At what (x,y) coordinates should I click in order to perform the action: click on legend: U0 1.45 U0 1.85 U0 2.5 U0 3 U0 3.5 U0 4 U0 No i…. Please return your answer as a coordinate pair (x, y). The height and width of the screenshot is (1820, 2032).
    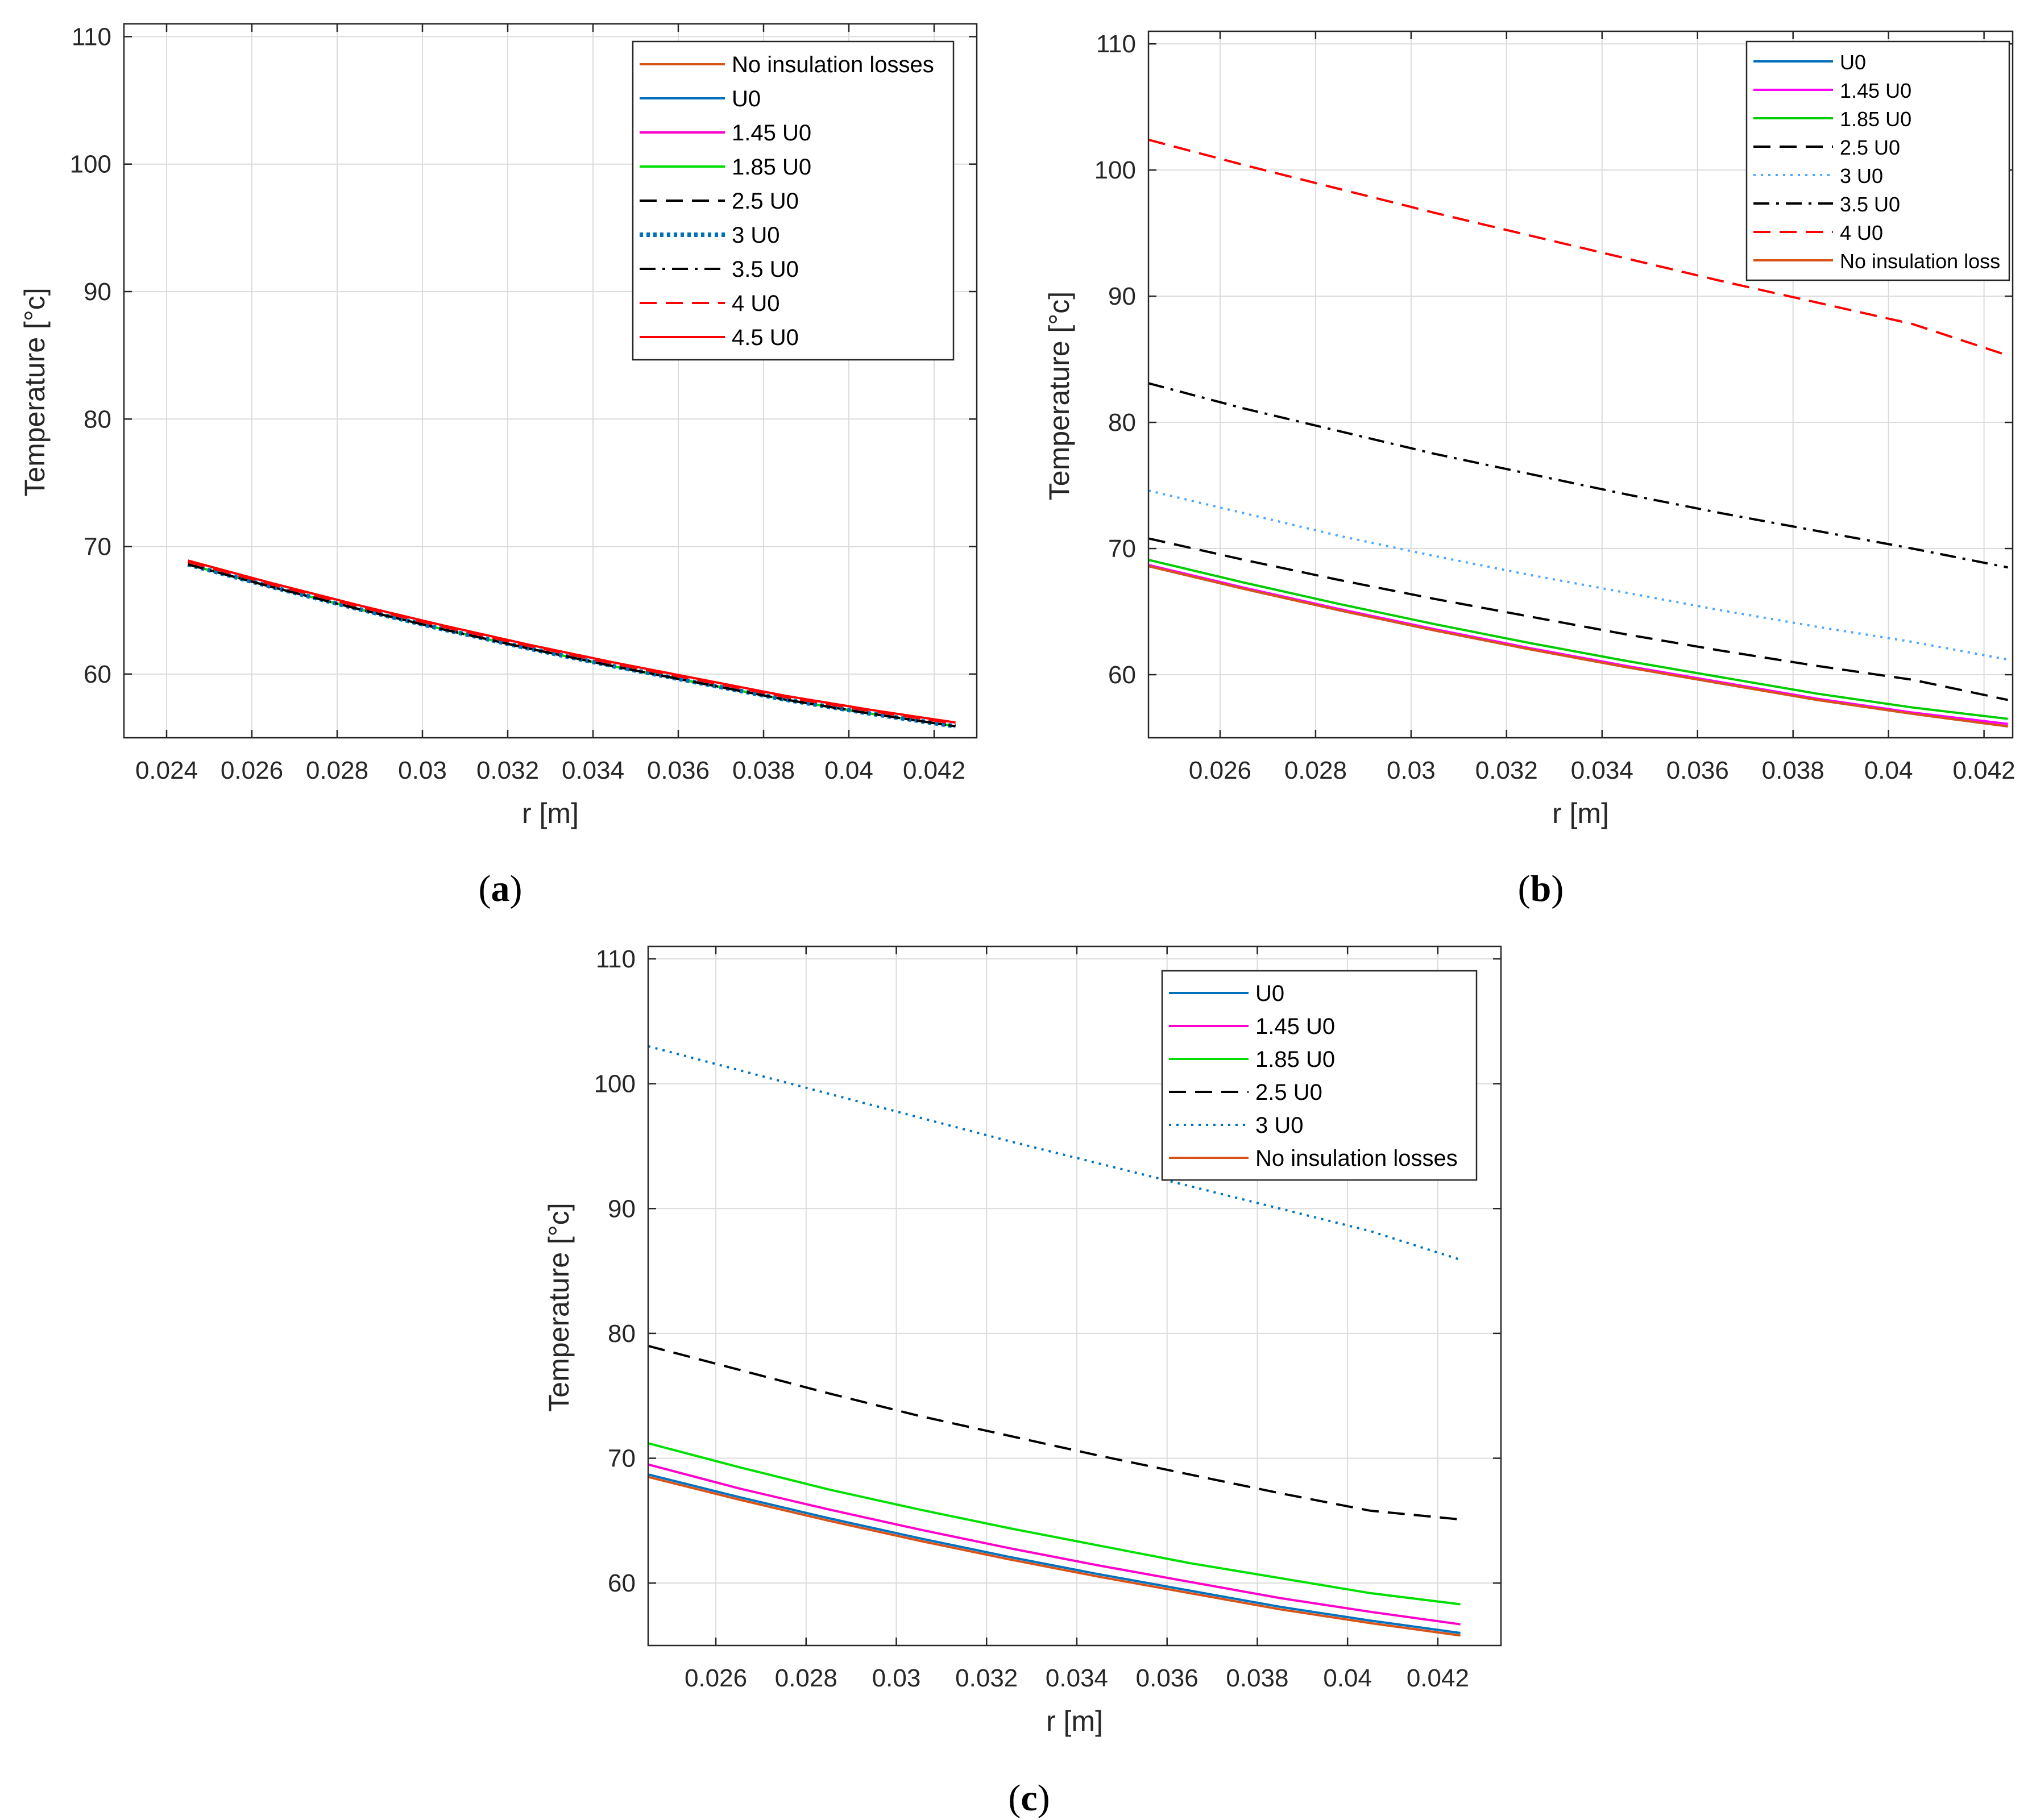
    Looking at the image, I should click on (1877, 161).